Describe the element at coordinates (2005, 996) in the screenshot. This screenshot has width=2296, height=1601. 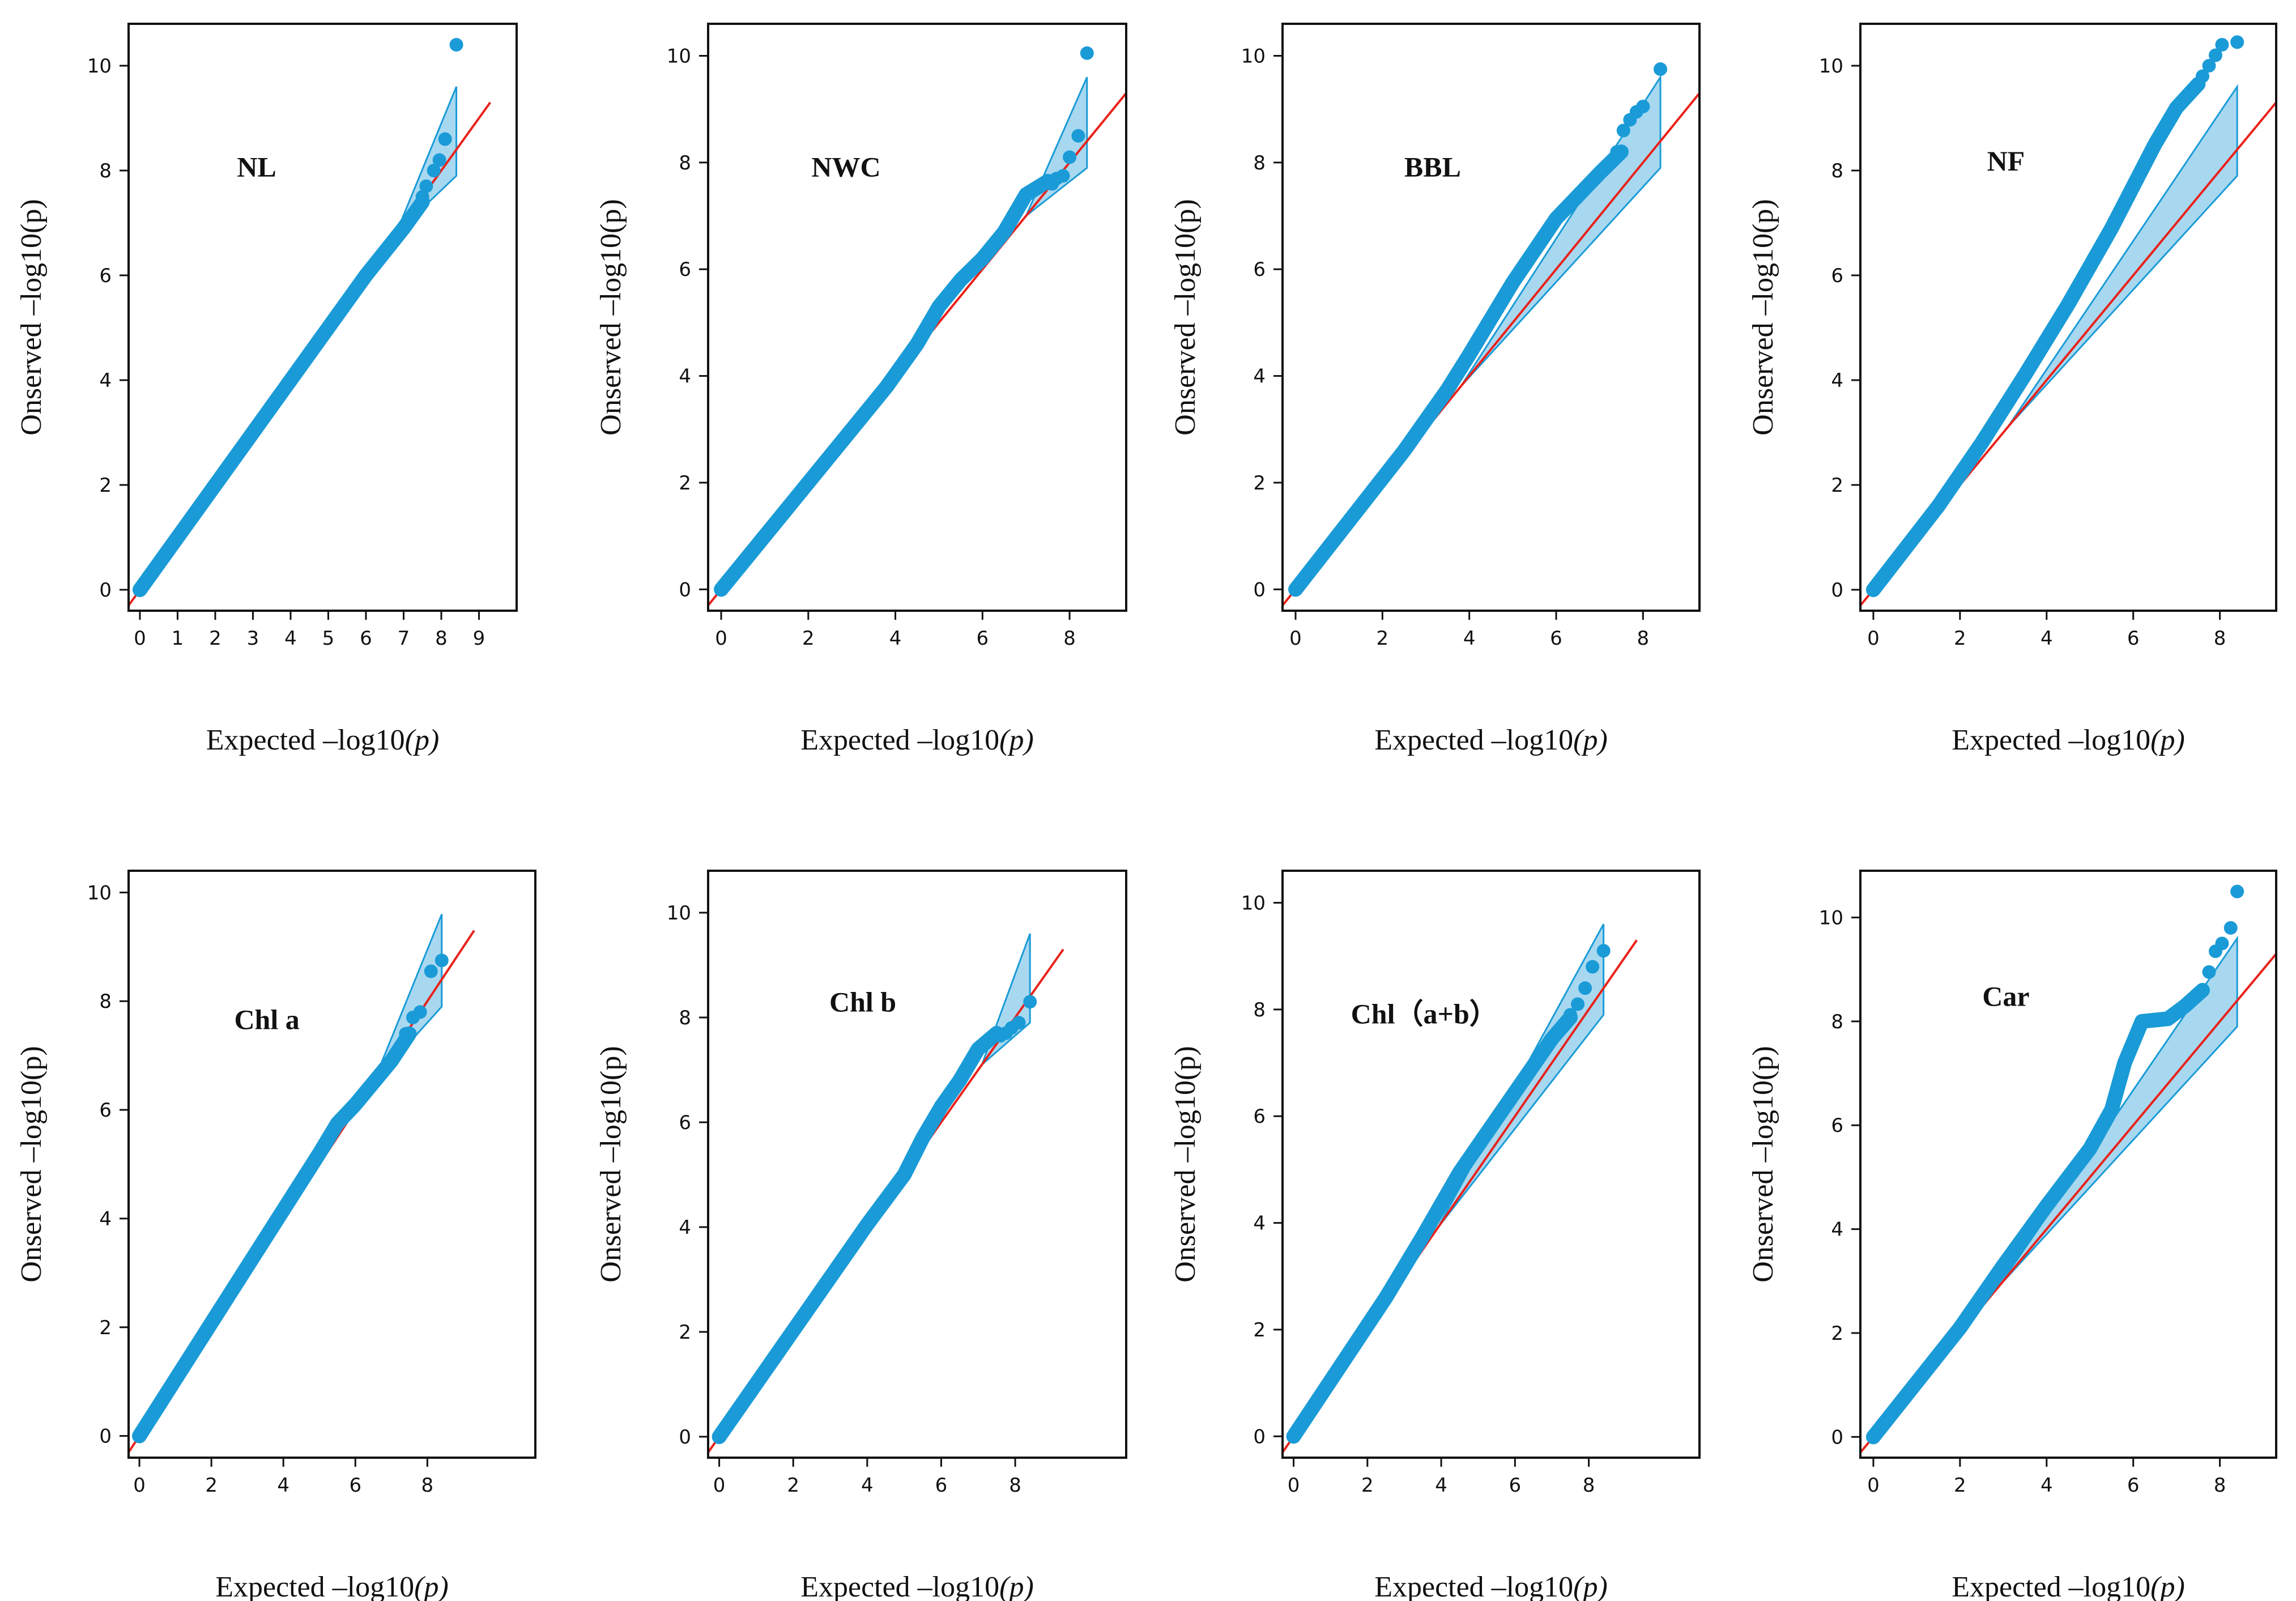
I see `panel-title: Car` at that location.